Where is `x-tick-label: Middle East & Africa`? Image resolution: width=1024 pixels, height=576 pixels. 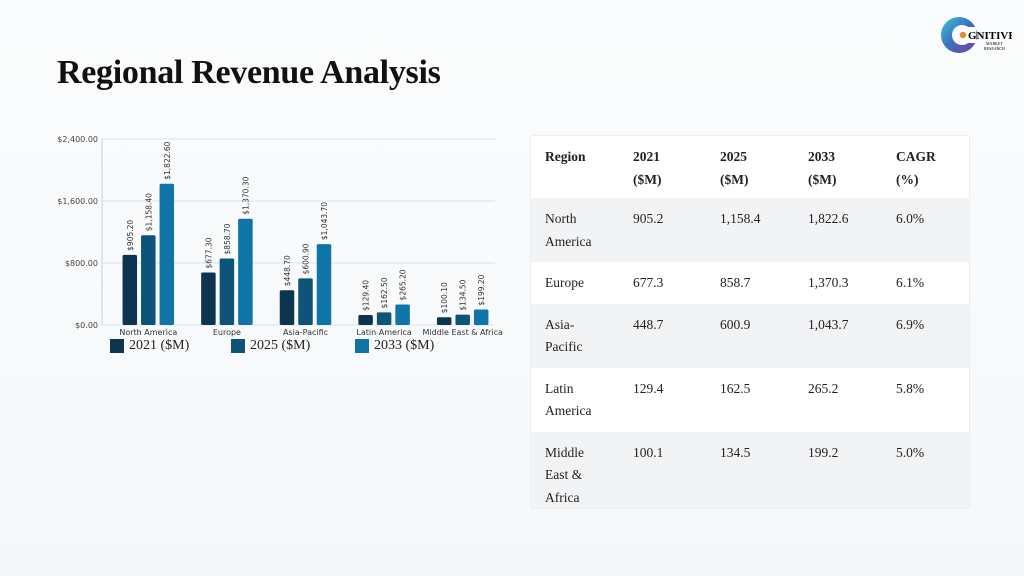
x-tick-label: Middle East & Africa is located at coordinates (463, 332).